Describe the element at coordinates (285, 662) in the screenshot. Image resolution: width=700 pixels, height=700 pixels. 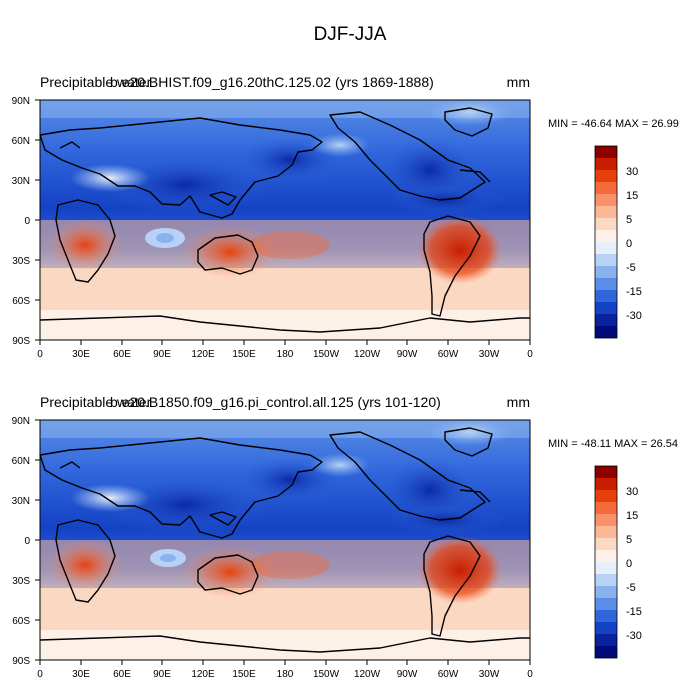
I see `panel-2-x-axis` at that location.